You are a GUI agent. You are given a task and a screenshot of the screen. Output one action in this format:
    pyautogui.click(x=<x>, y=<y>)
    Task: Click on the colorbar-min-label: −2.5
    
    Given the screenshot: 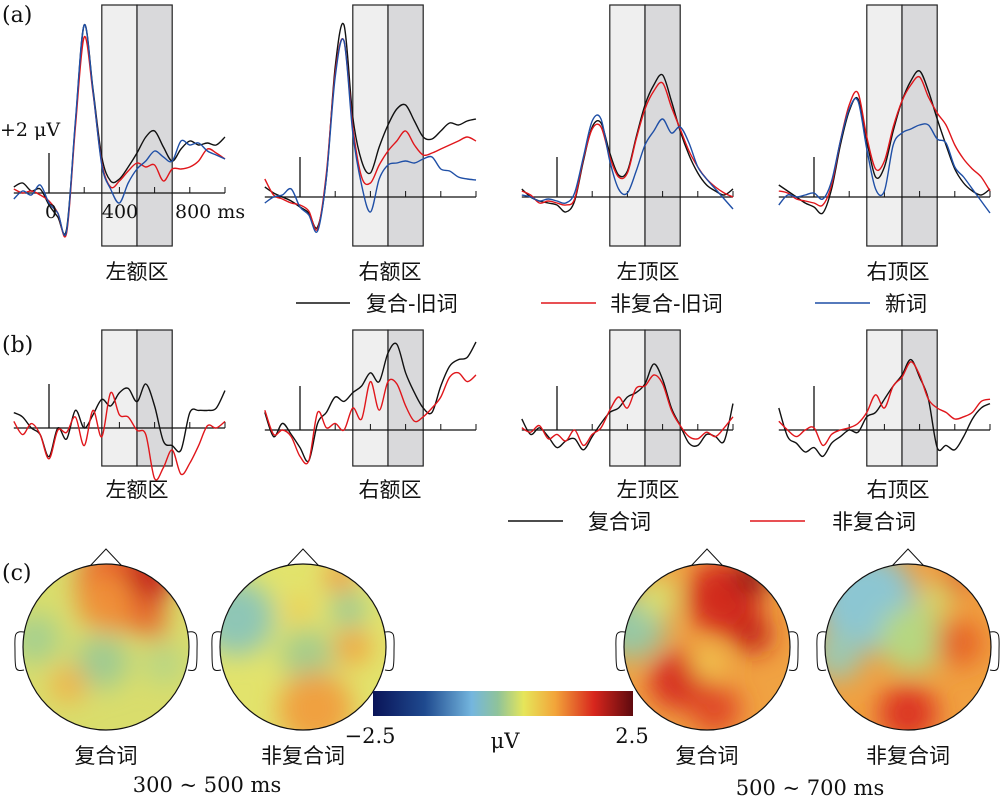 What is the action you would take?
    pyautogui.click(x=370, y=736)
    